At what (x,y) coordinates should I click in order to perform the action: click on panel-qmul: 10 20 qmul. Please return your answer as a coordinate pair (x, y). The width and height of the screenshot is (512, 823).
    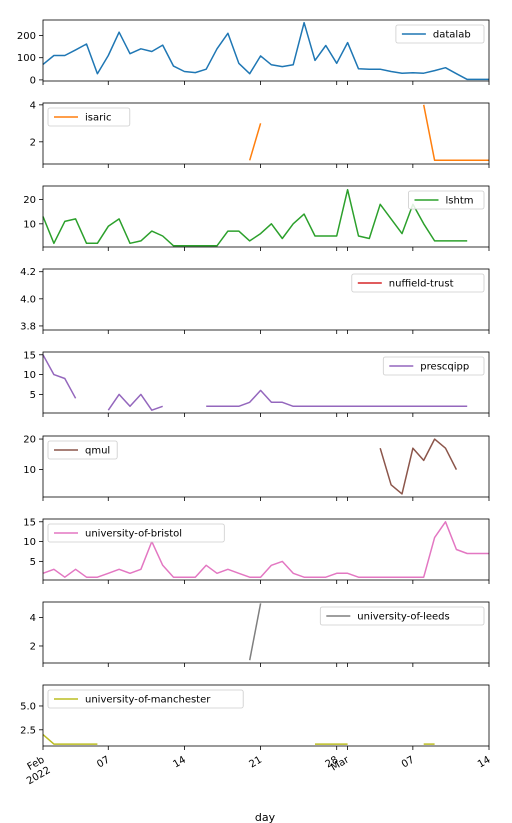
    Looking at the image, I should click on (256, 468).